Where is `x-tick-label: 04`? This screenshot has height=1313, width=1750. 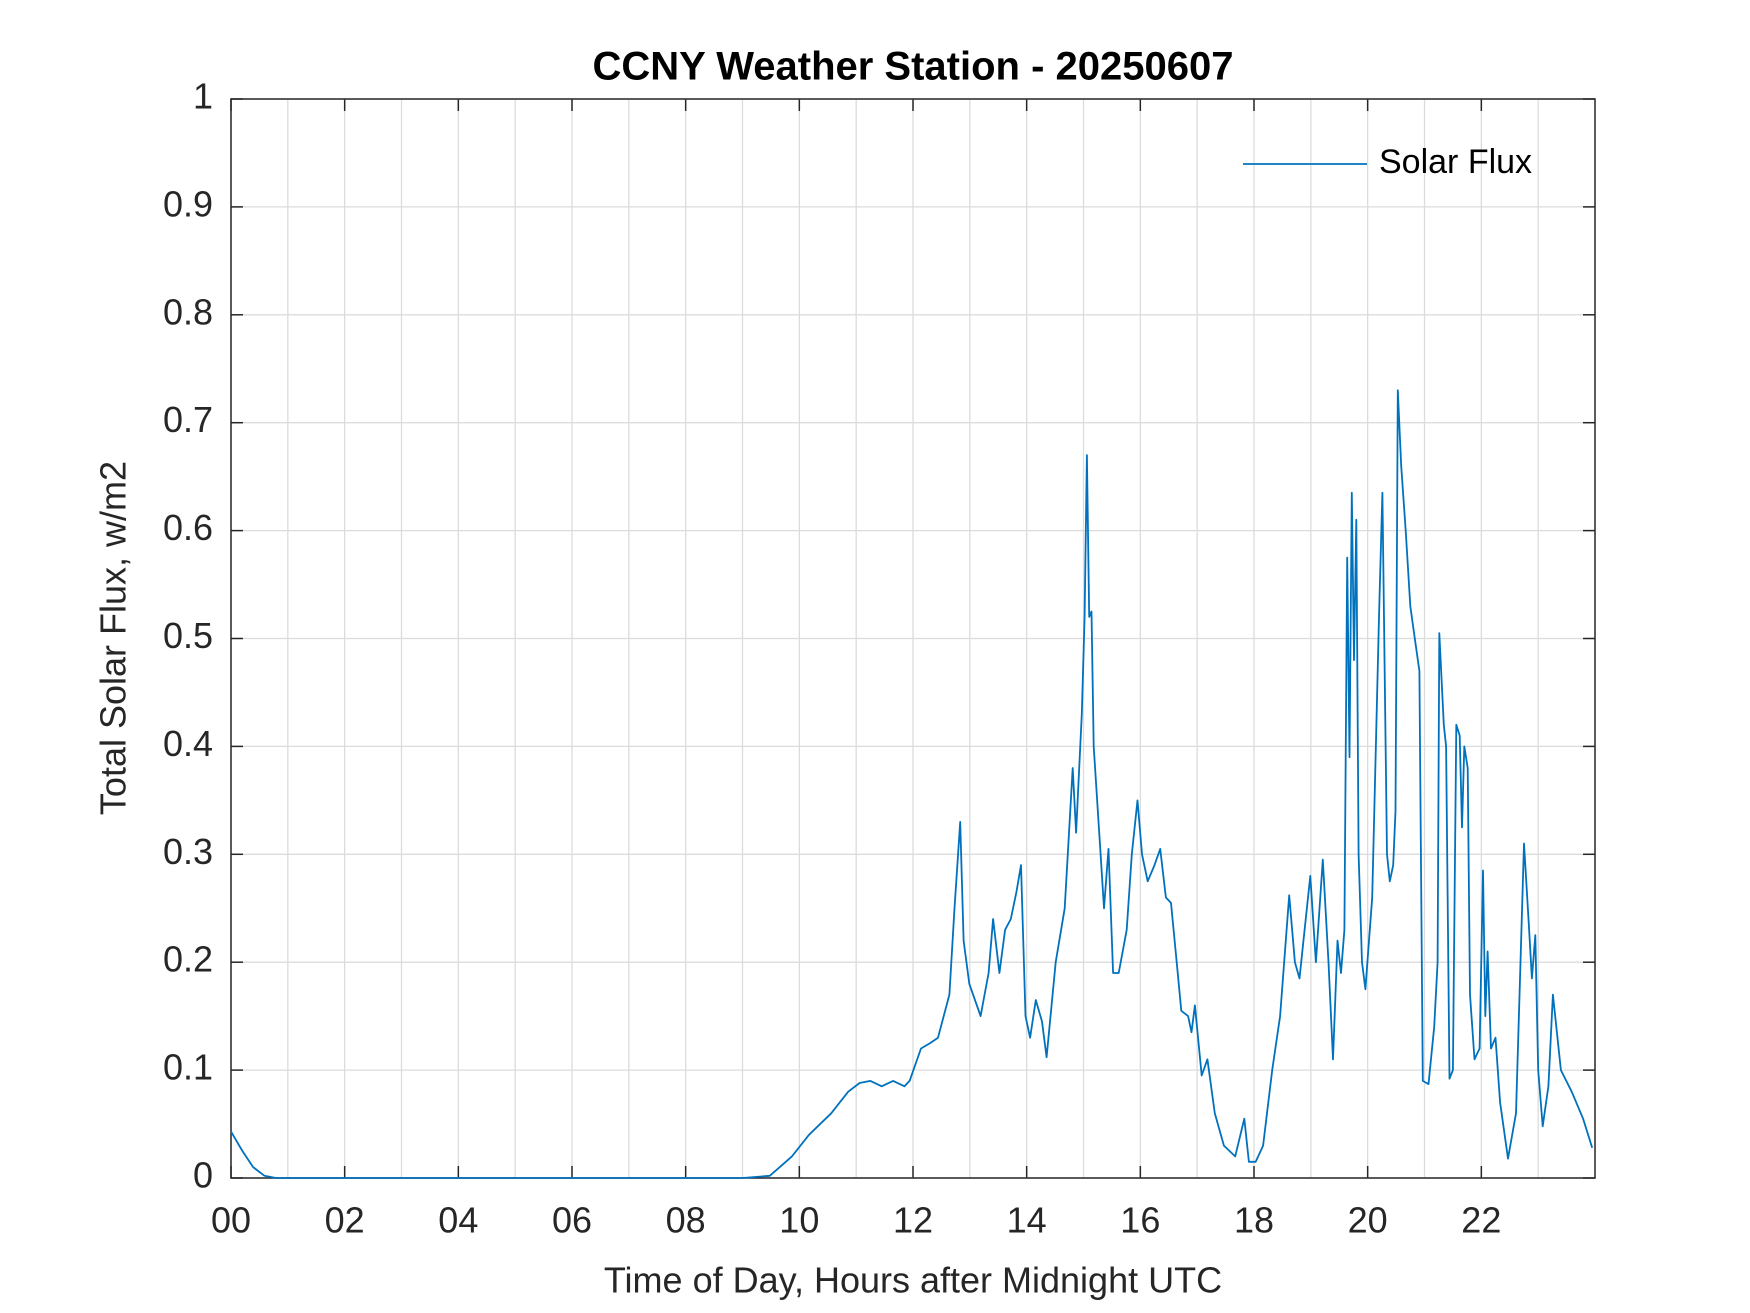 x-tick-label: 04 is located at coordinates (458, 1220).